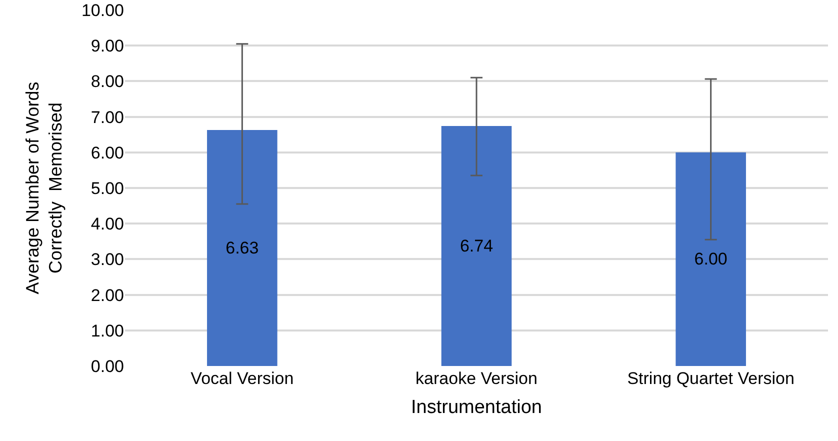 The width and height of the screenshot is (838, 441). I want to click on data-label: 6.00, so click(711, 259).